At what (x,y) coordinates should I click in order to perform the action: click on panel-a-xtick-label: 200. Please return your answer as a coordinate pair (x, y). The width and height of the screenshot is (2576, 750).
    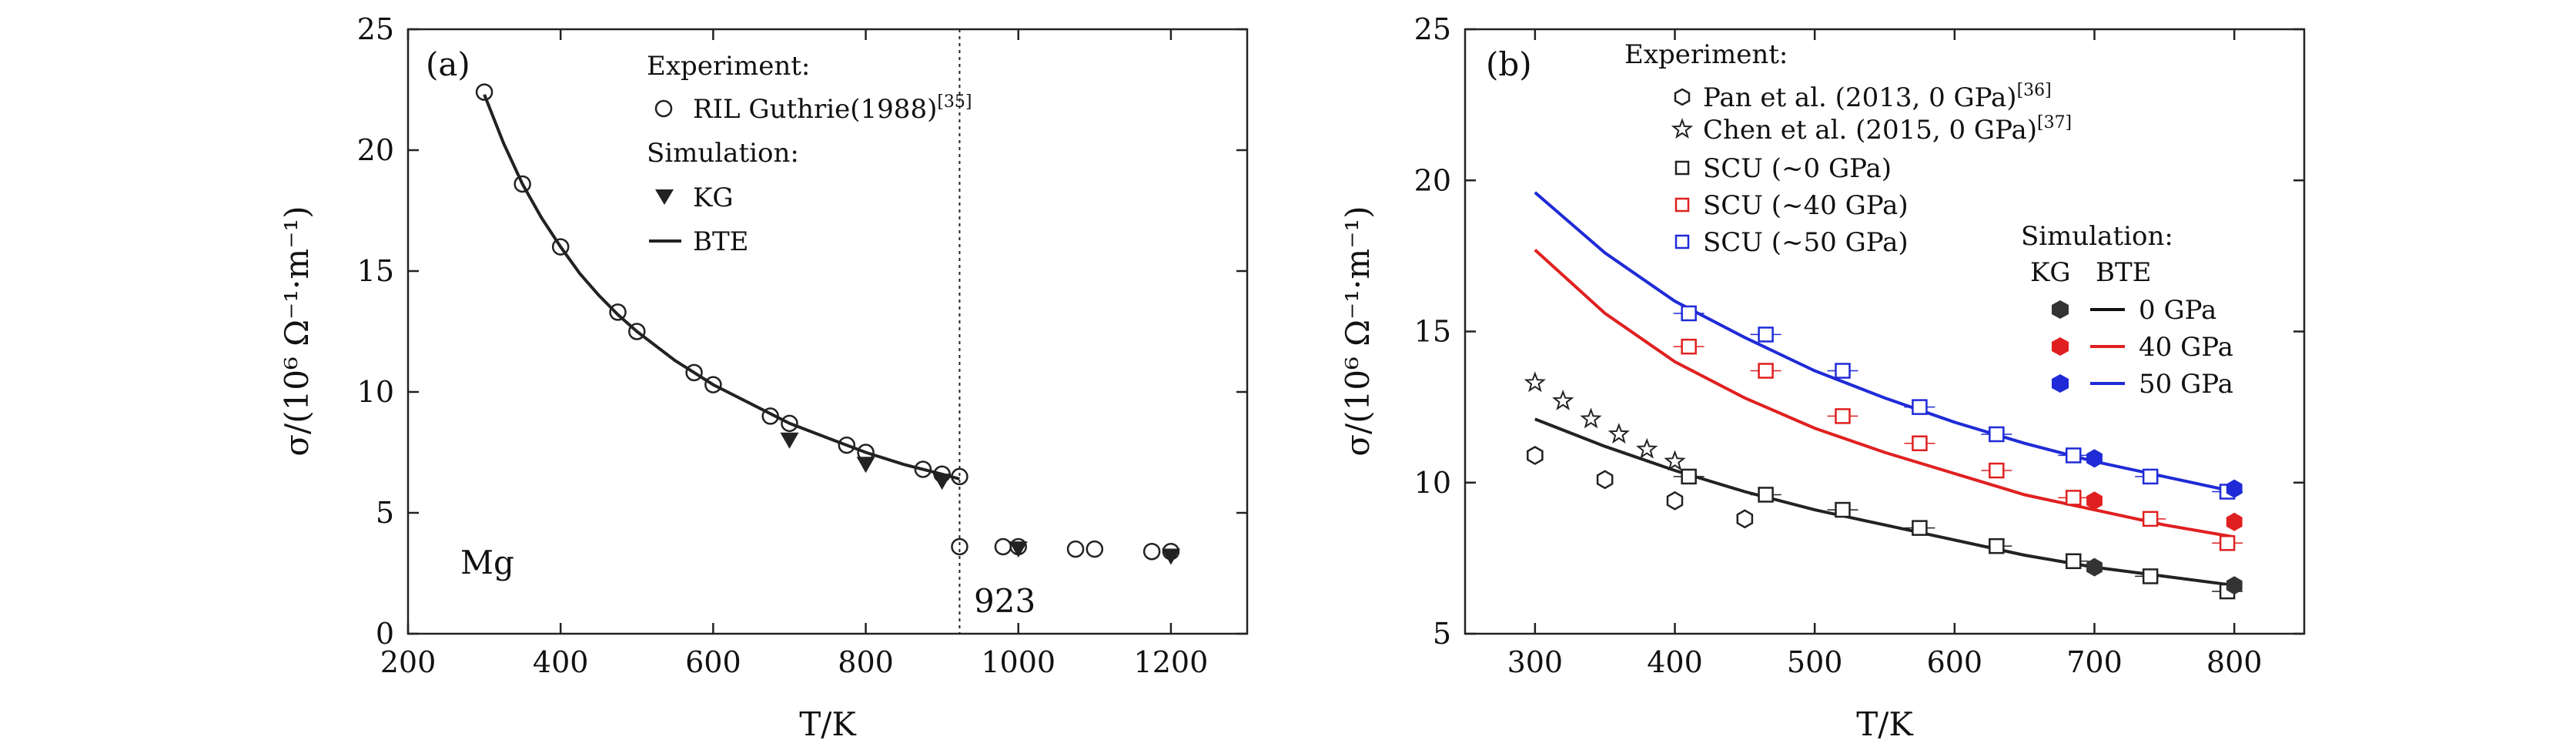
    Looking at the image, I should click on (409, 662).